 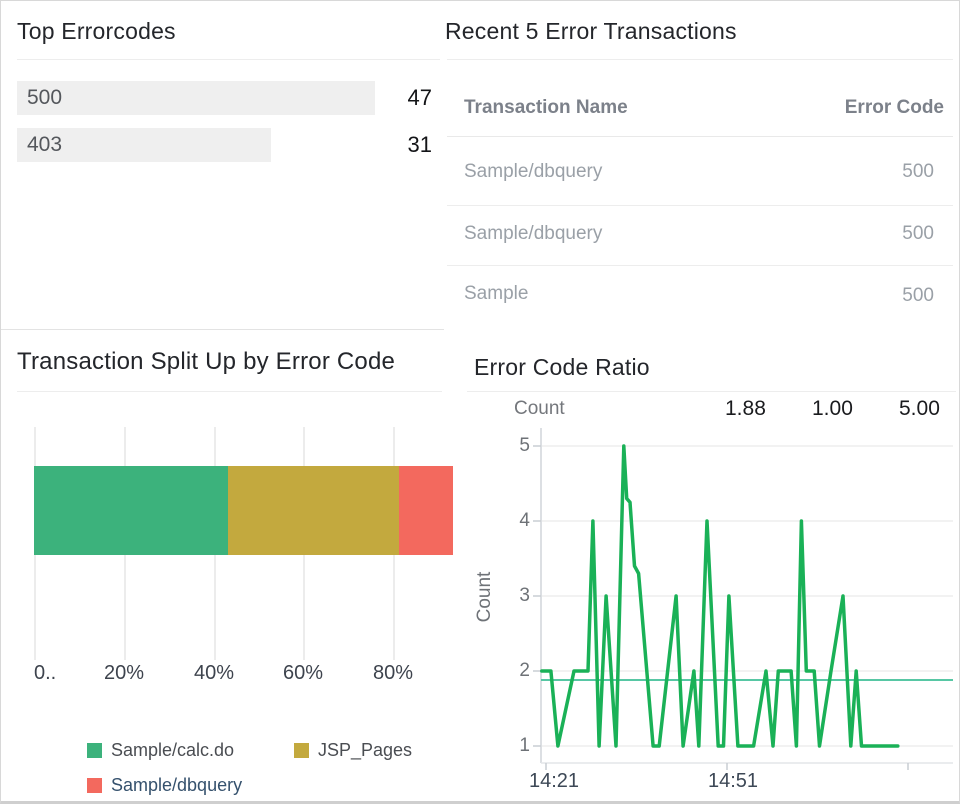 I want to click on y-tick-label: 1, so click(x=524, y=745).